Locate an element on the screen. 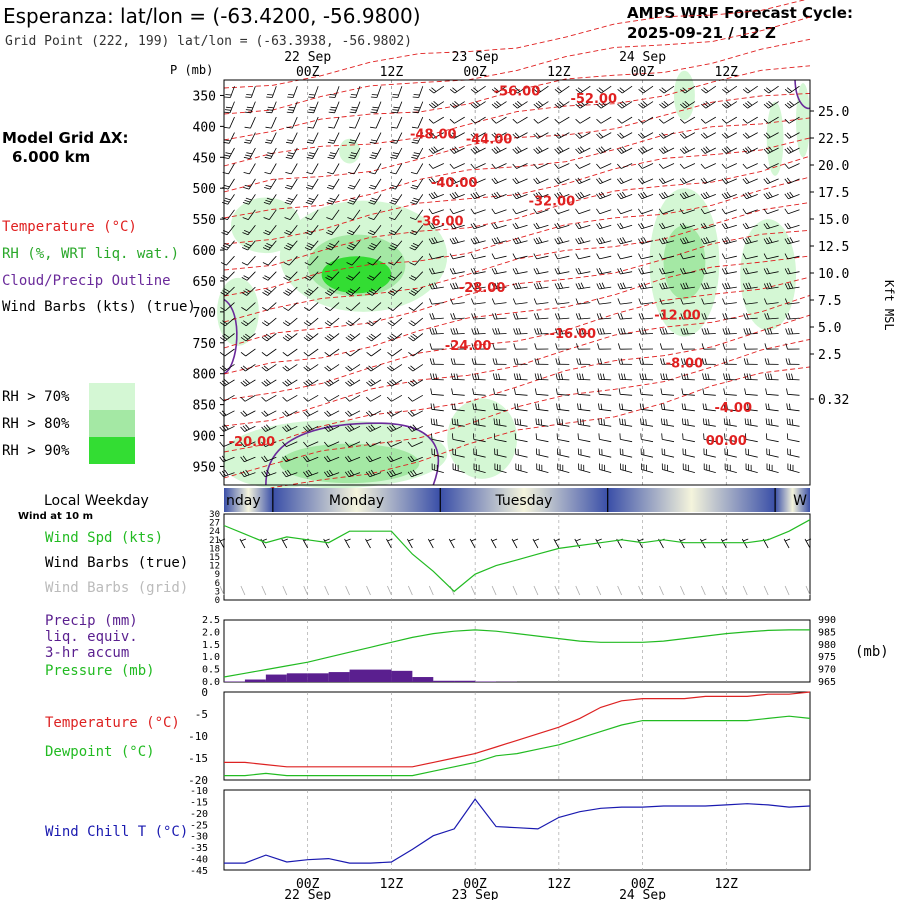 Image resolution: width=900 pixels, height=900 pixels. legend-wind-barbs: Wind Barbs (kts) (true) is located at coordinates (99, 307).